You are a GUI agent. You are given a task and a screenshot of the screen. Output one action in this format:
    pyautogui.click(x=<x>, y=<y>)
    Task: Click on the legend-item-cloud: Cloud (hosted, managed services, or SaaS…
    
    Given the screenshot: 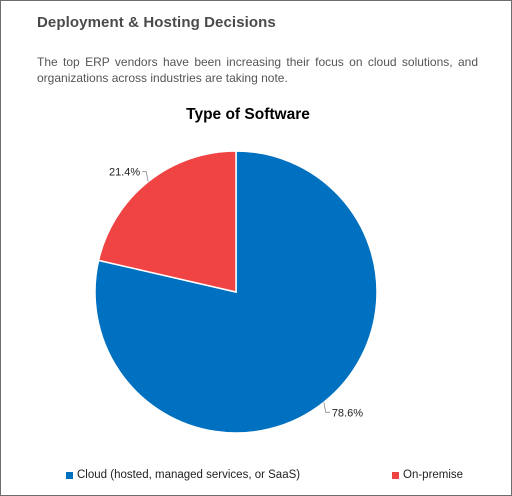 What is the action you would take?
    pyautogui.click(x=183, y=475)
    